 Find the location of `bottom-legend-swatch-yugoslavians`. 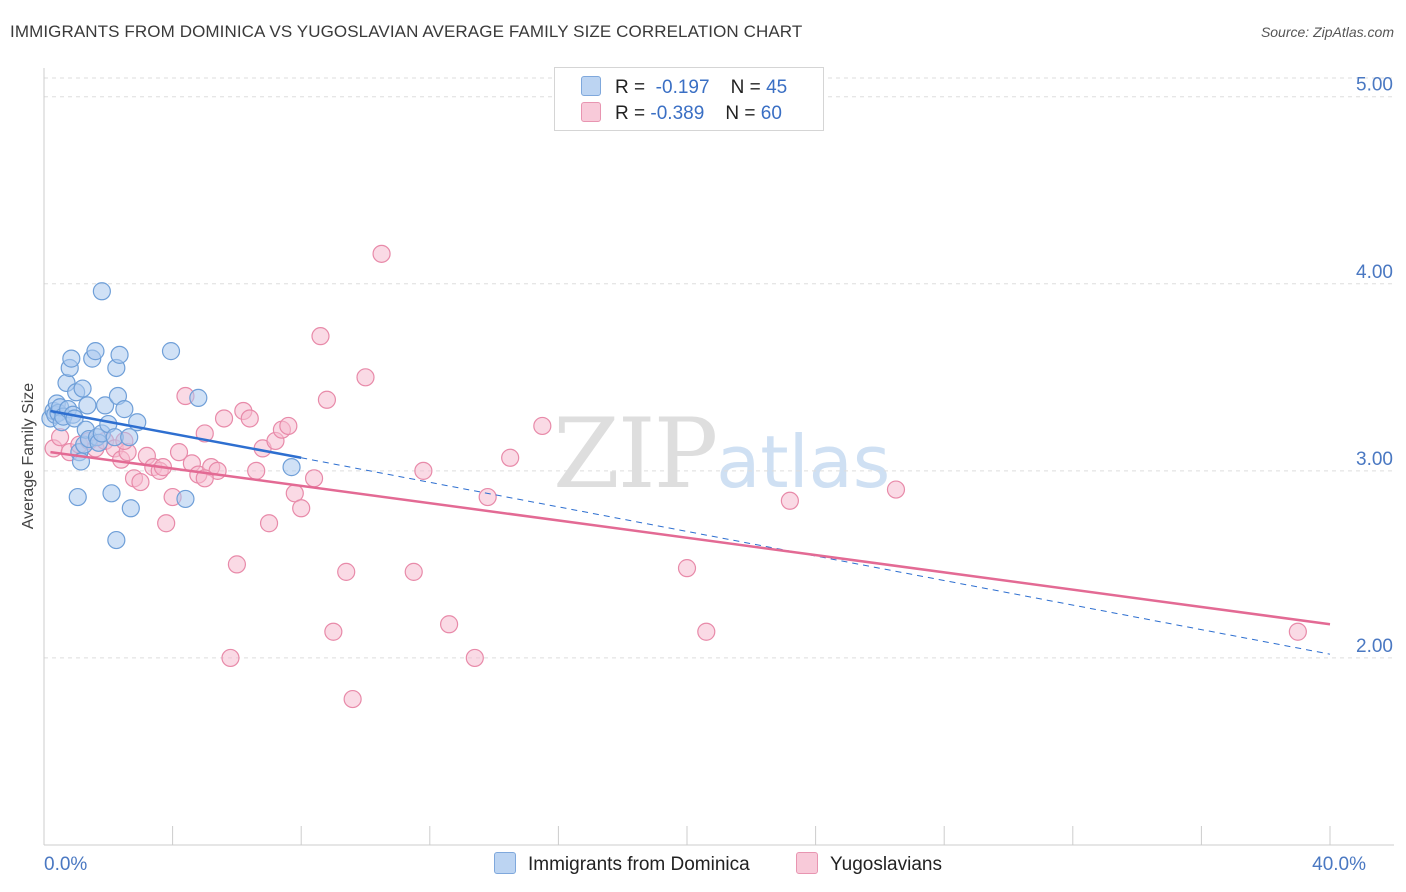

bottom-legend-swatch-yugoslavians is located at coordinates (807, 863).